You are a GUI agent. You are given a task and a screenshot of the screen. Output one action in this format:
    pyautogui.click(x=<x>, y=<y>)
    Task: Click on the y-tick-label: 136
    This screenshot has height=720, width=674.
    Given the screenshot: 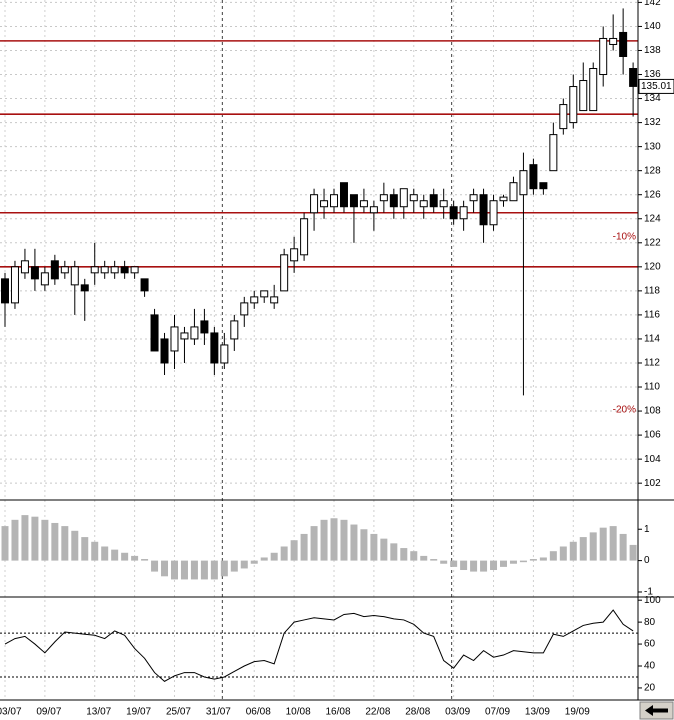 What is the action you would take?
    pyautogui.click(x=652, y=74)
    